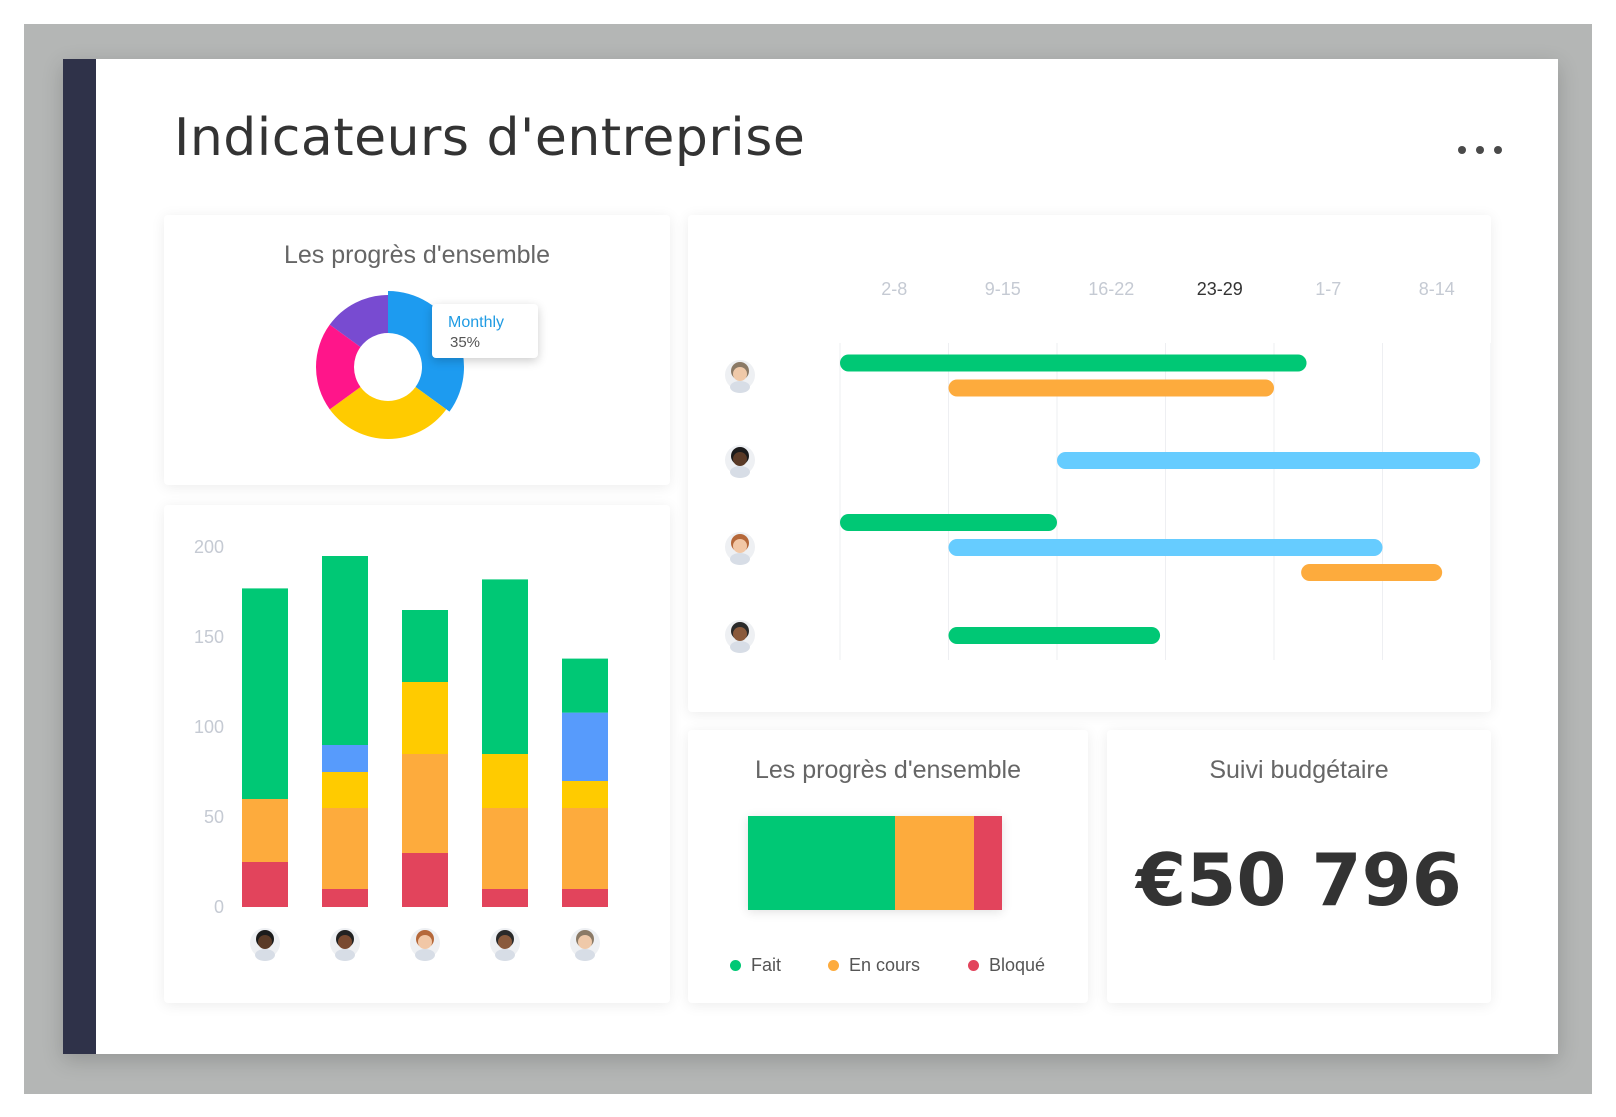  What do you see at coordinates (465, 342) in the screenshot?
I see `tooltip-value: 35%` at bounding box center [465, 342].